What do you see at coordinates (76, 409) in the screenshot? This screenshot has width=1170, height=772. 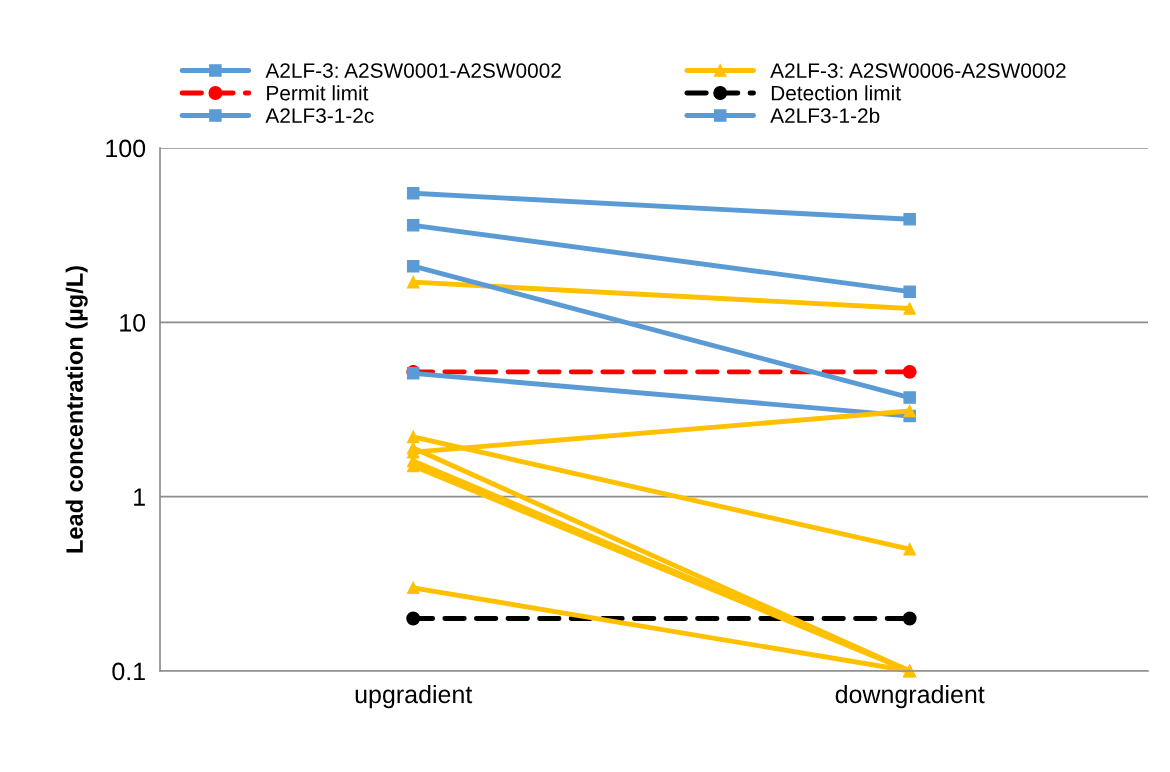 I see `y-axis-title: Lead concentration (µg/L)` at bounding box center [76, 409].